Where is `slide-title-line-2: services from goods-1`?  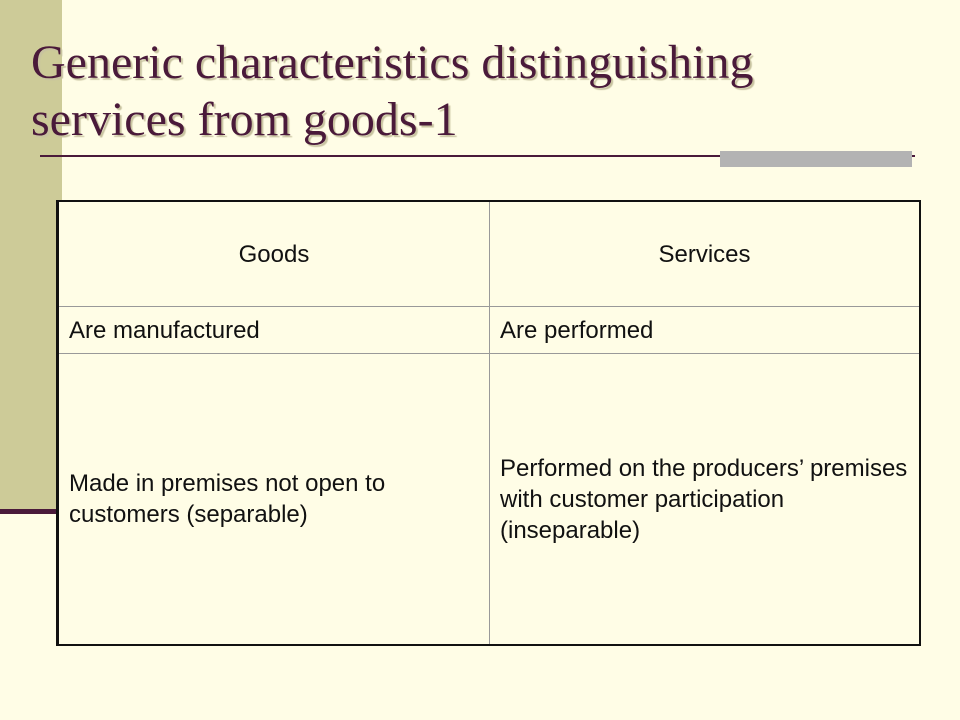
slide-title-line-2: services from goods-1 is located at coordinates (244, 119).